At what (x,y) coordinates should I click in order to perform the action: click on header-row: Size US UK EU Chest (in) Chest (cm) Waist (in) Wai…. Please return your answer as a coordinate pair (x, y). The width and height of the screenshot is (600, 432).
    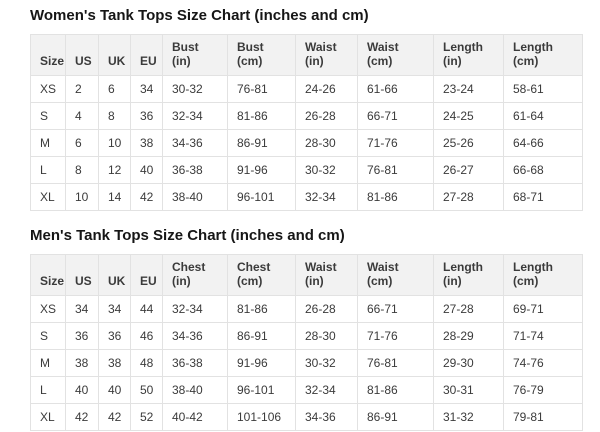
    Looking at the image, I should click on (306, 275).